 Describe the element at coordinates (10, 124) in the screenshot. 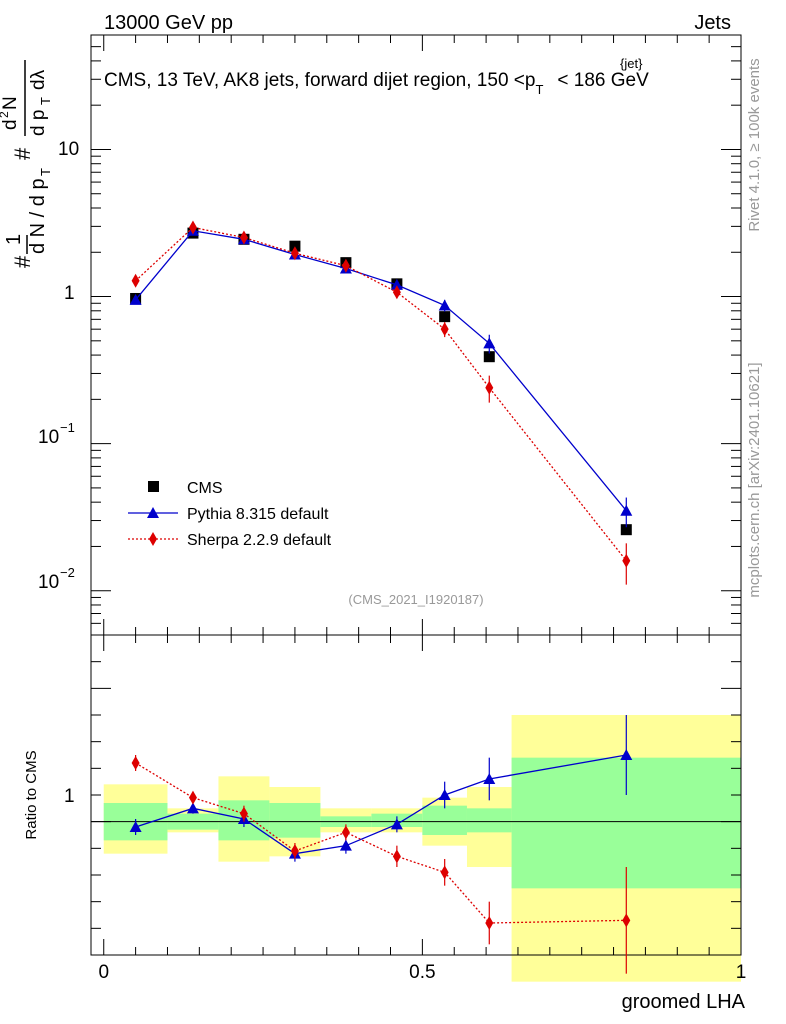

I see `svg-text: d` at that location.